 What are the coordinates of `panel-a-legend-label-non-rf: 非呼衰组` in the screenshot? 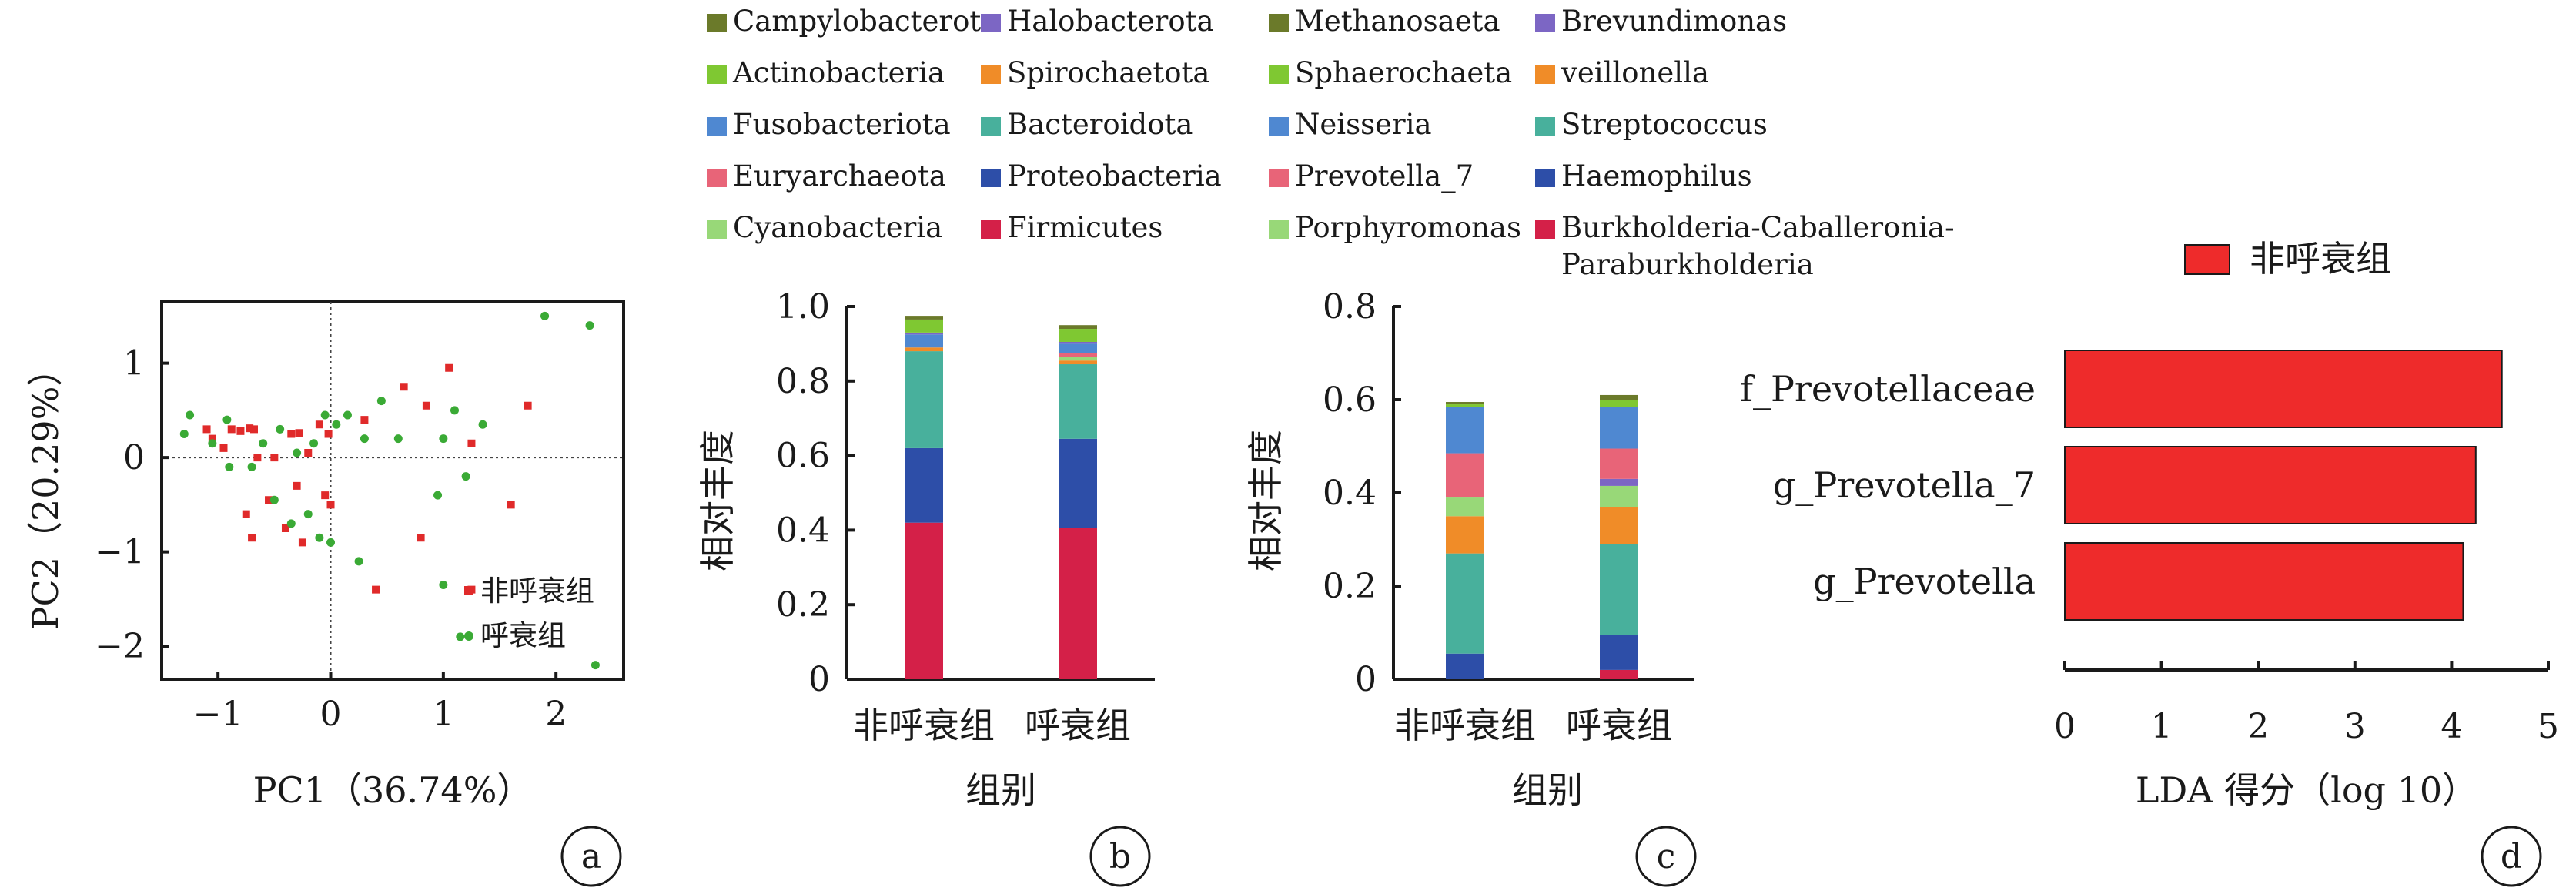 It's located at (537, 591).